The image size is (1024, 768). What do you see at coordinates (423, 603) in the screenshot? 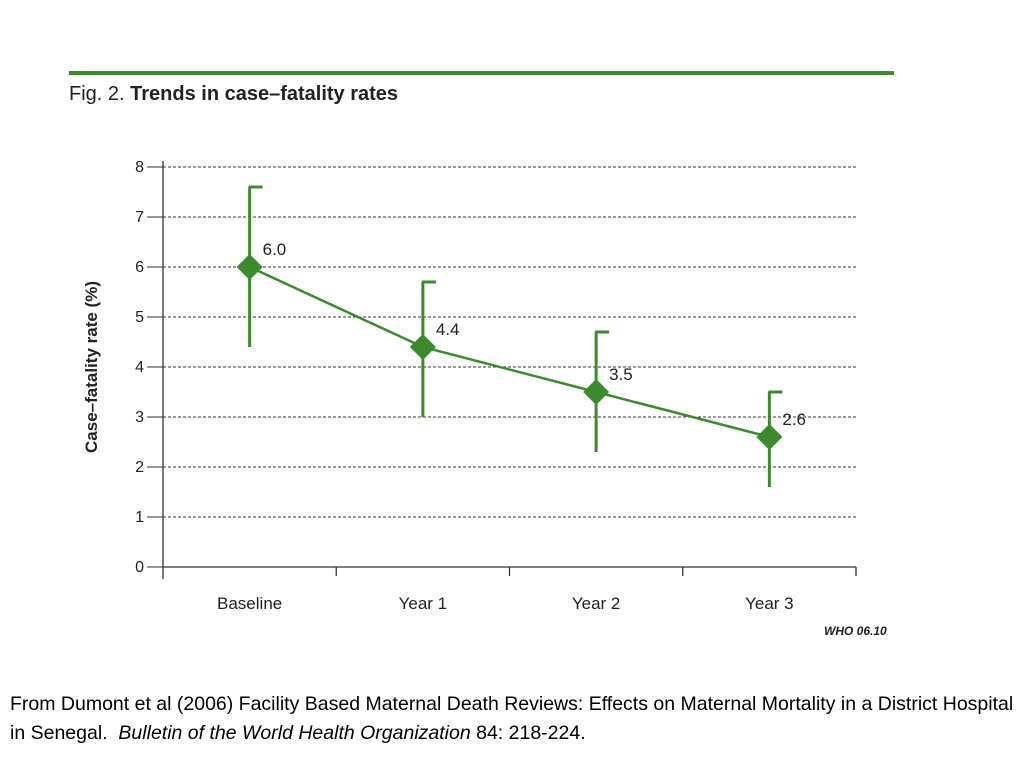
I see `x-tick-label: Year 1` at bounding box center [423, 603].